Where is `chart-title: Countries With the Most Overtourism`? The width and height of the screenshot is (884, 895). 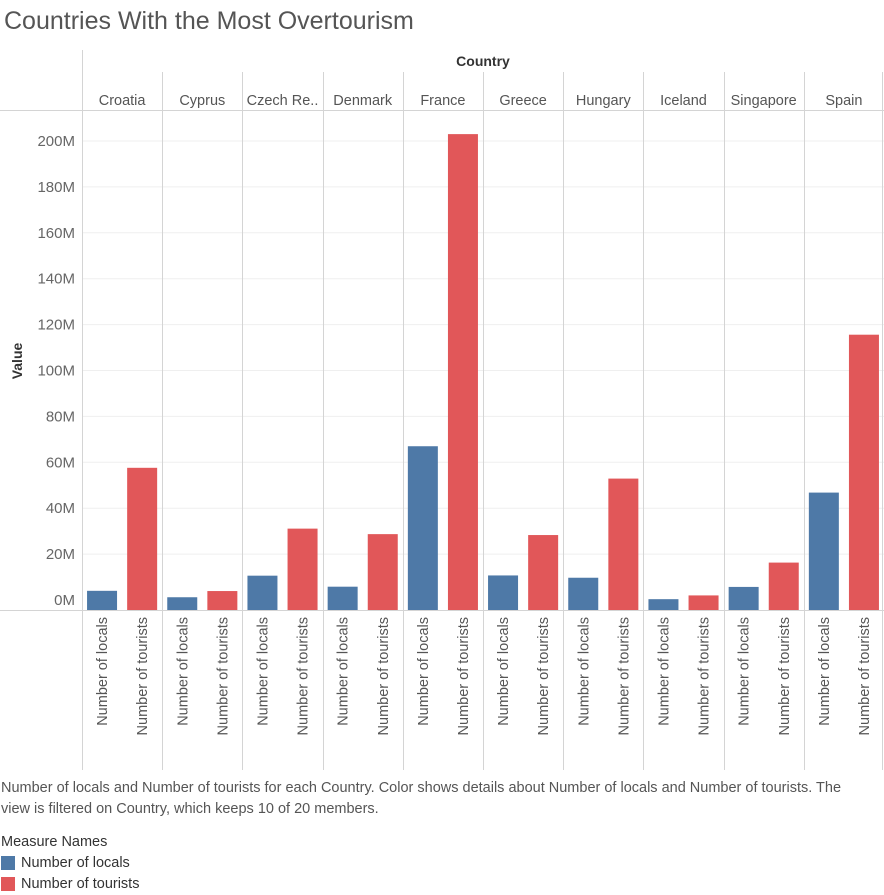 chart-title: Countries With the Most Overtourism is located at coordinates (209, 21).